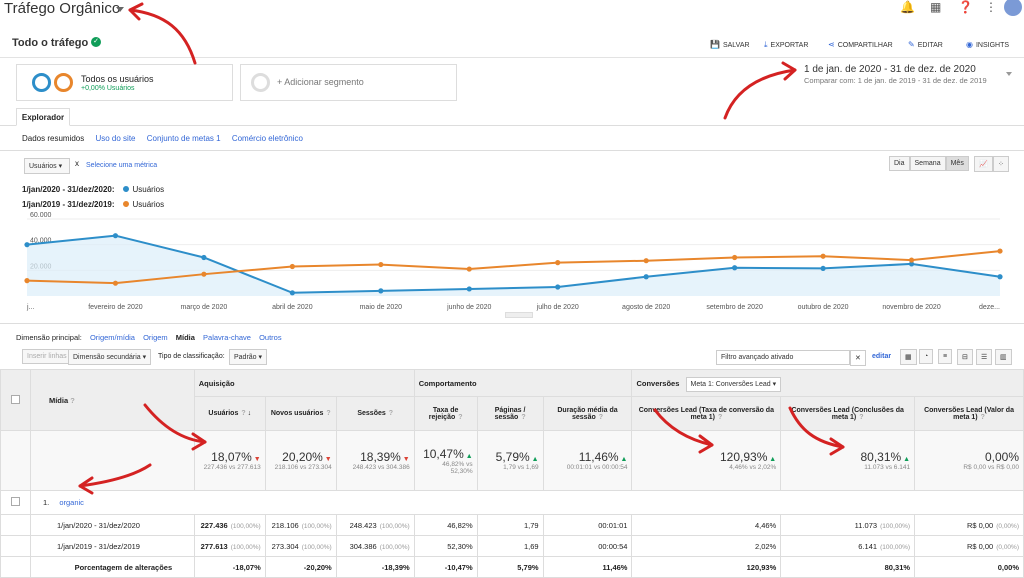  What do you see at coordinates (969, 413) in the screenshot?
I see `column-header: Conversões Lead (Valor da meta 1)?` at bounding box center [969, 413].